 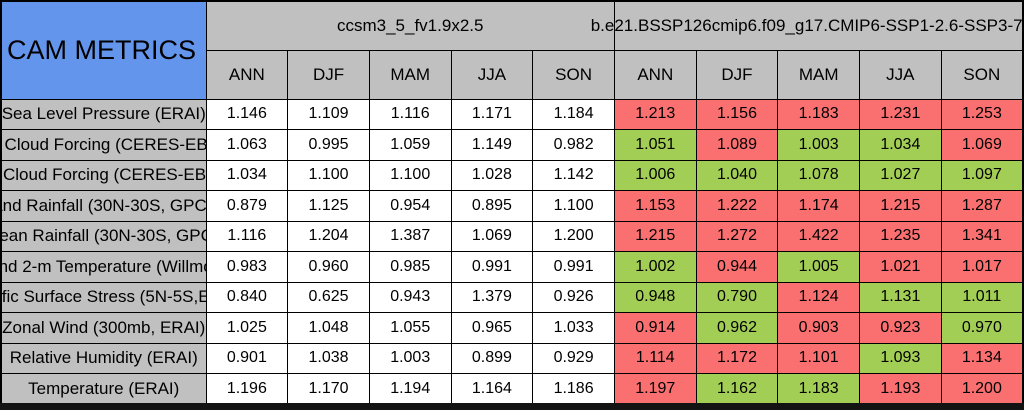 What do you see at coordinates (247, 267) in the screenshot?
I see `baseline-value-cell: 0.983` at bounding box center [247, 267].